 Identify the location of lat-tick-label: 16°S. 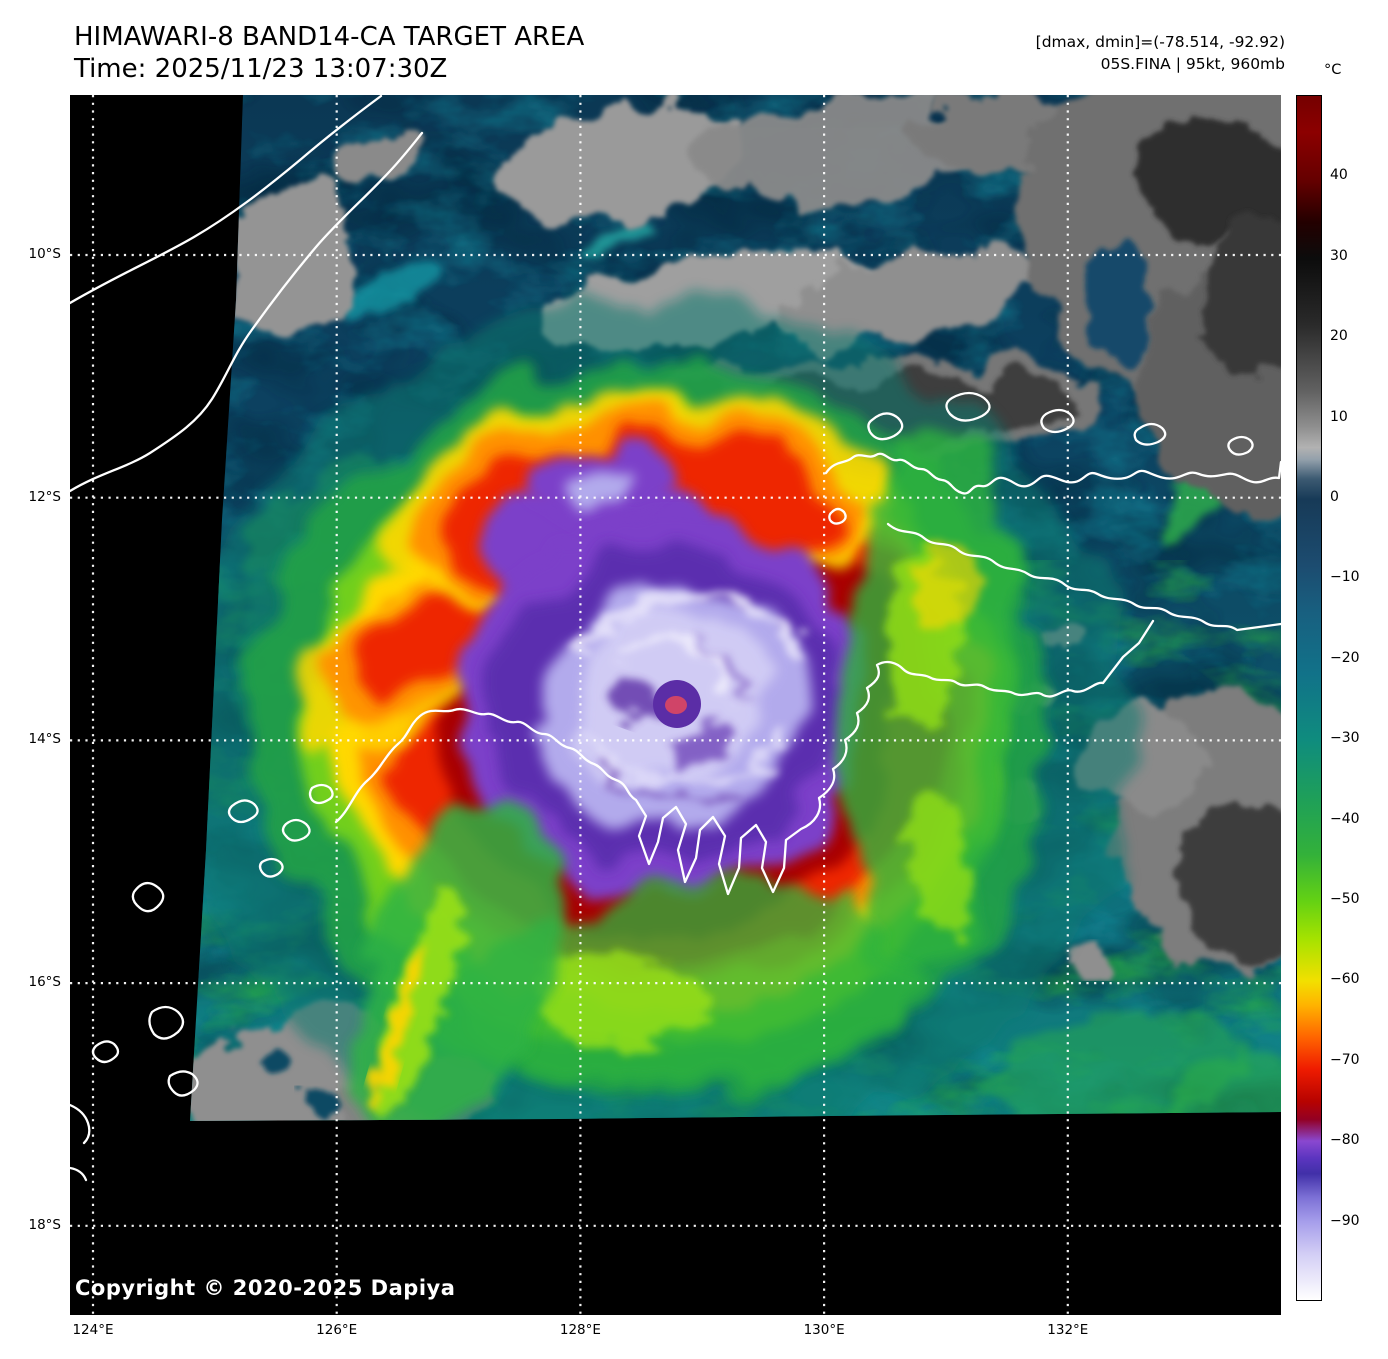
(45, 982).